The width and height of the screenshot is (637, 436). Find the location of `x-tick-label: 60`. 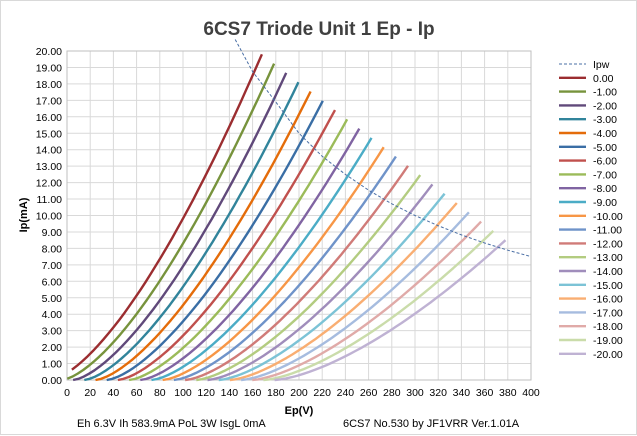

x-tick-label: 60 is located at coordinates (137, 393).